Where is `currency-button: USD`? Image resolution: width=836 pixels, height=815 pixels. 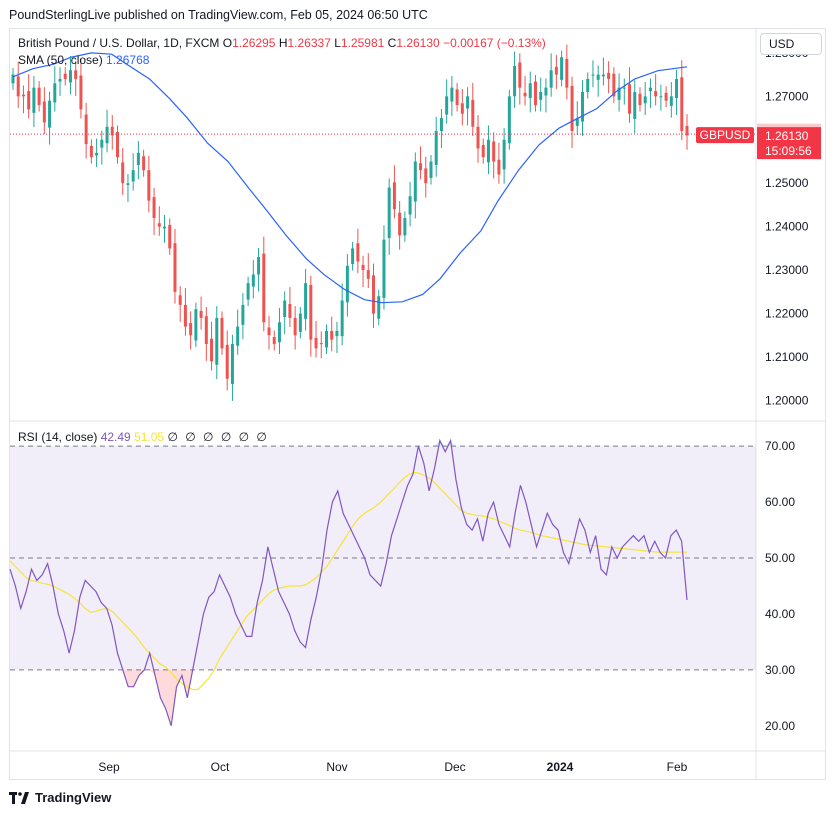
currency-button: USD is located at coordinates (791, 44).